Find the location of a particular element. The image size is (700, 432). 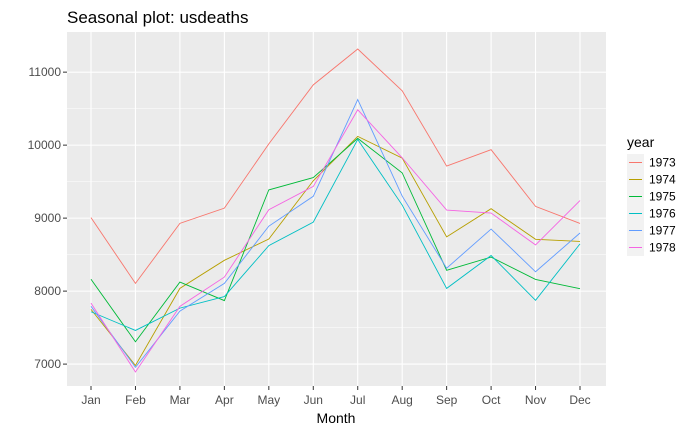

y-tick-label: 9000 is located at coordinates (47, 218).